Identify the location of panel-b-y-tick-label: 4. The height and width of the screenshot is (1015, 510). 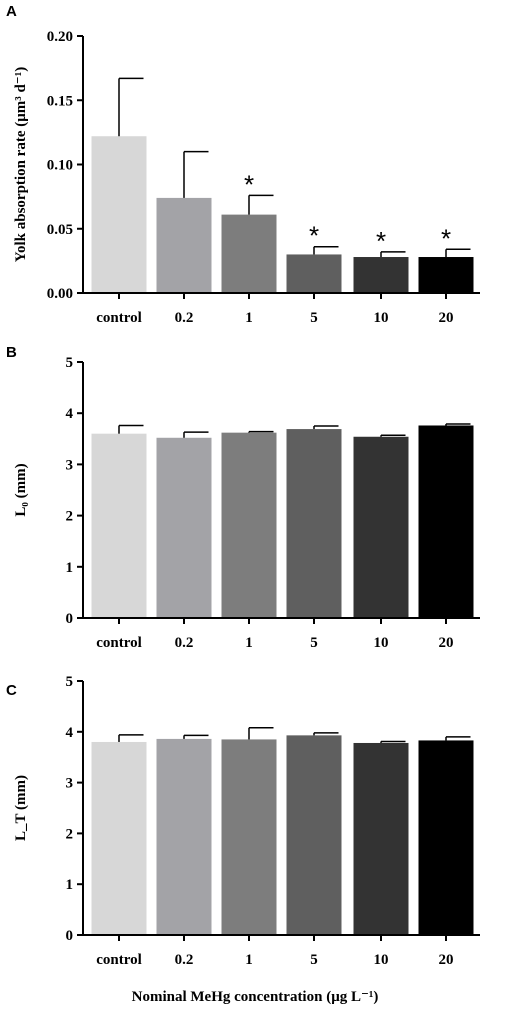
(70, 414).